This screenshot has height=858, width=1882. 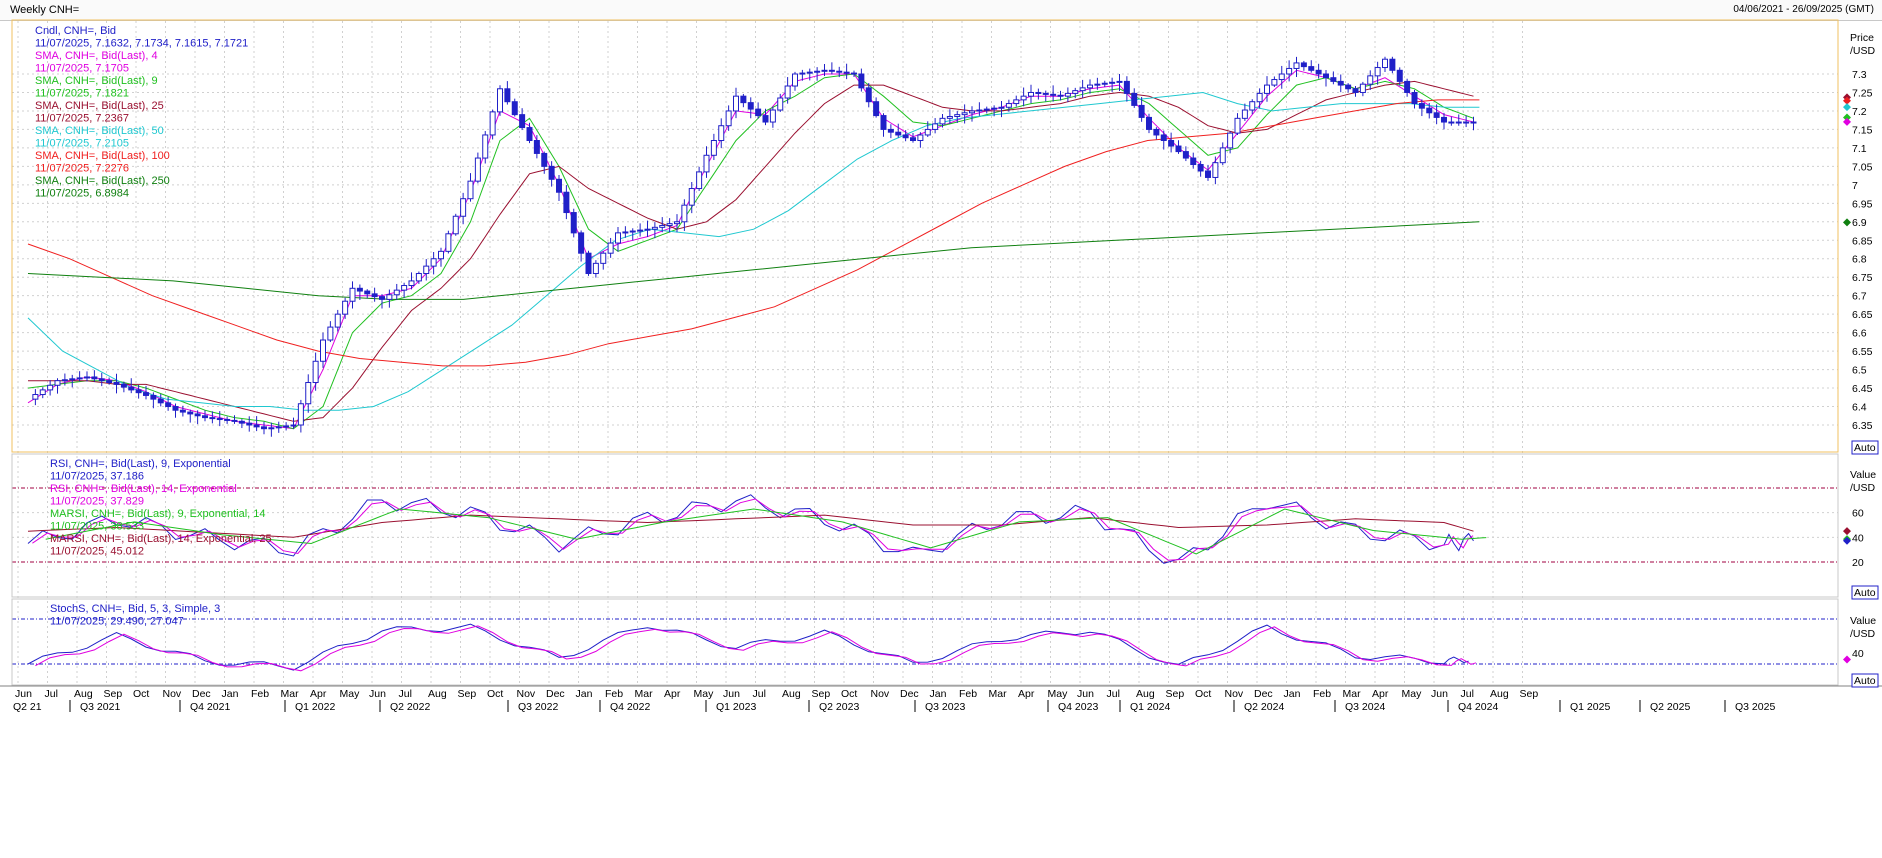 I want to click on legend-series-label: Cndl, CNH=, Bid, so click(x=75, y=31).